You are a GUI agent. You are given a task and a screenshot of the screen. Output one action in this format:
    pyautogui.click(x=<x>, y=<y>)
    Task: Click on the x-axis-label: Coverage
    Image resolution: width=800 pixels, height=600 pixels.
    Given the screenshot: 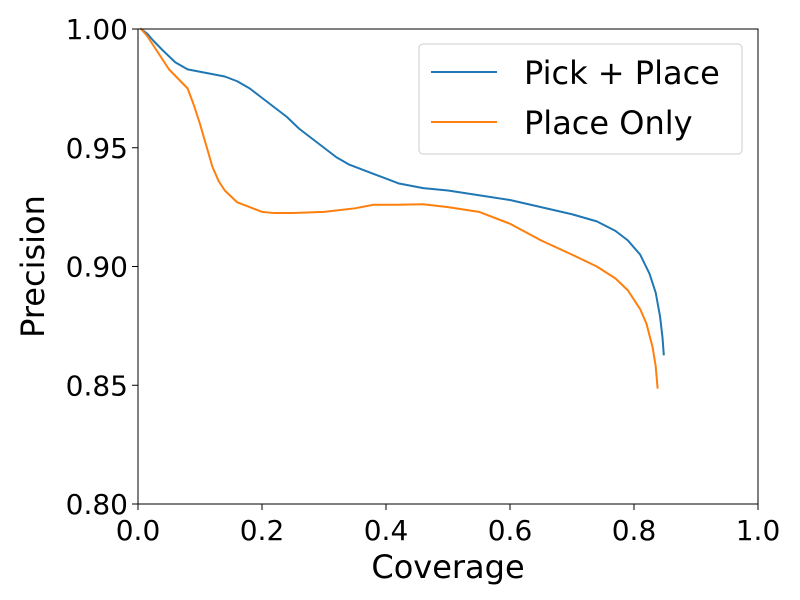 What is the action you would take?
    pyautogui.click(x=447, y=567)
    